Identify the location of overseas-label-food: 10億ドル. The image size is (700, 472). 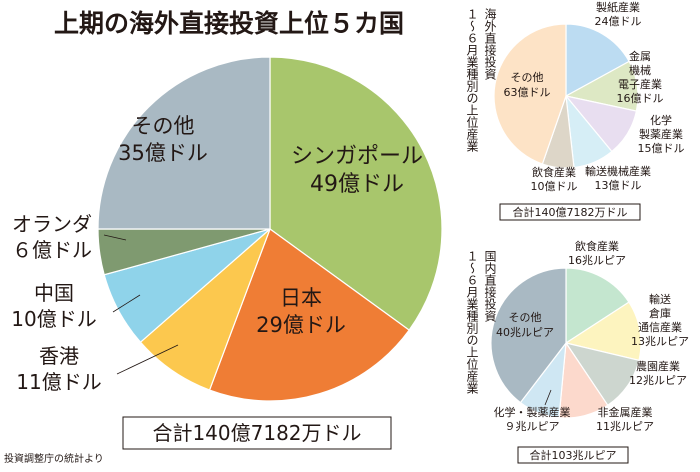
(554, 186).